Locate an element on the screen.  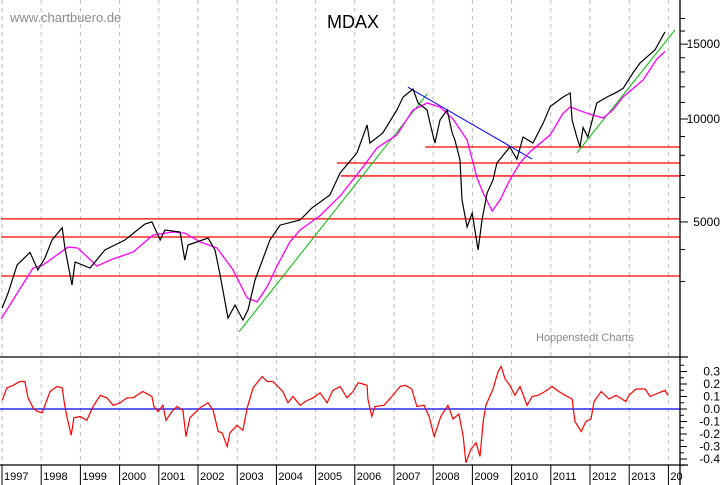
year-label: 20 is located at coordinates (676, 477).